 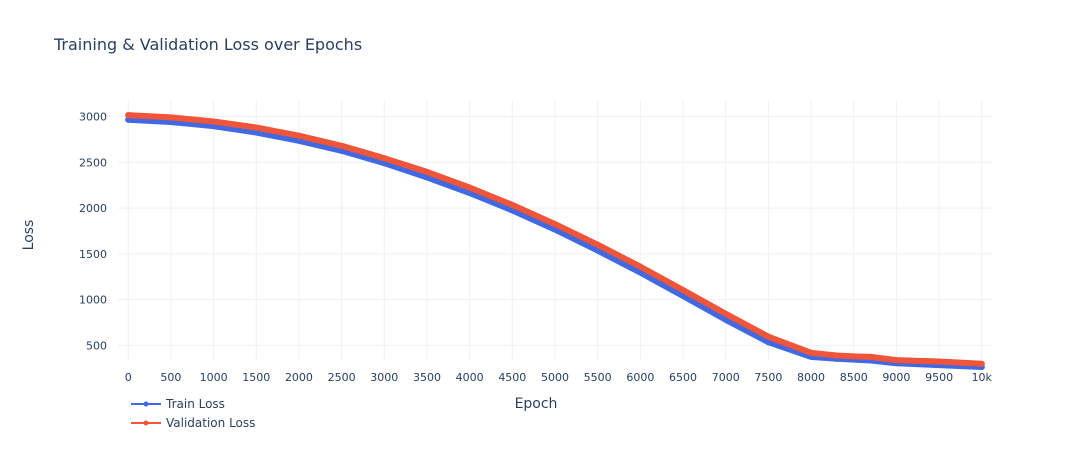 What do you see at coordinates (683, 377) in the screenshot?
I see `x-tick-label: 6500` at bounding box center [683, 377].